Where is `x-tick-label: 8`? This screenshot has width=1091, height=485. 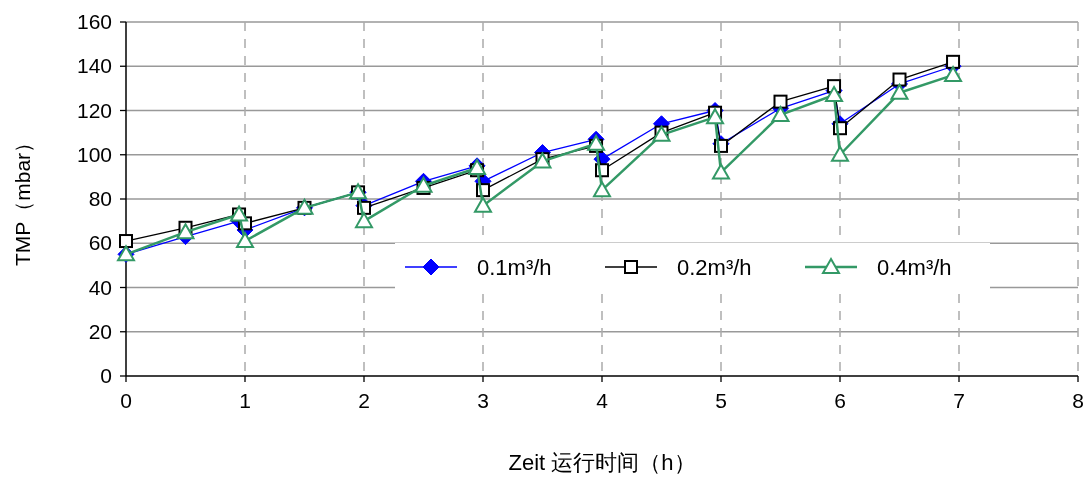 x-tick-label: 8 is located at coordinates (1078, 400).